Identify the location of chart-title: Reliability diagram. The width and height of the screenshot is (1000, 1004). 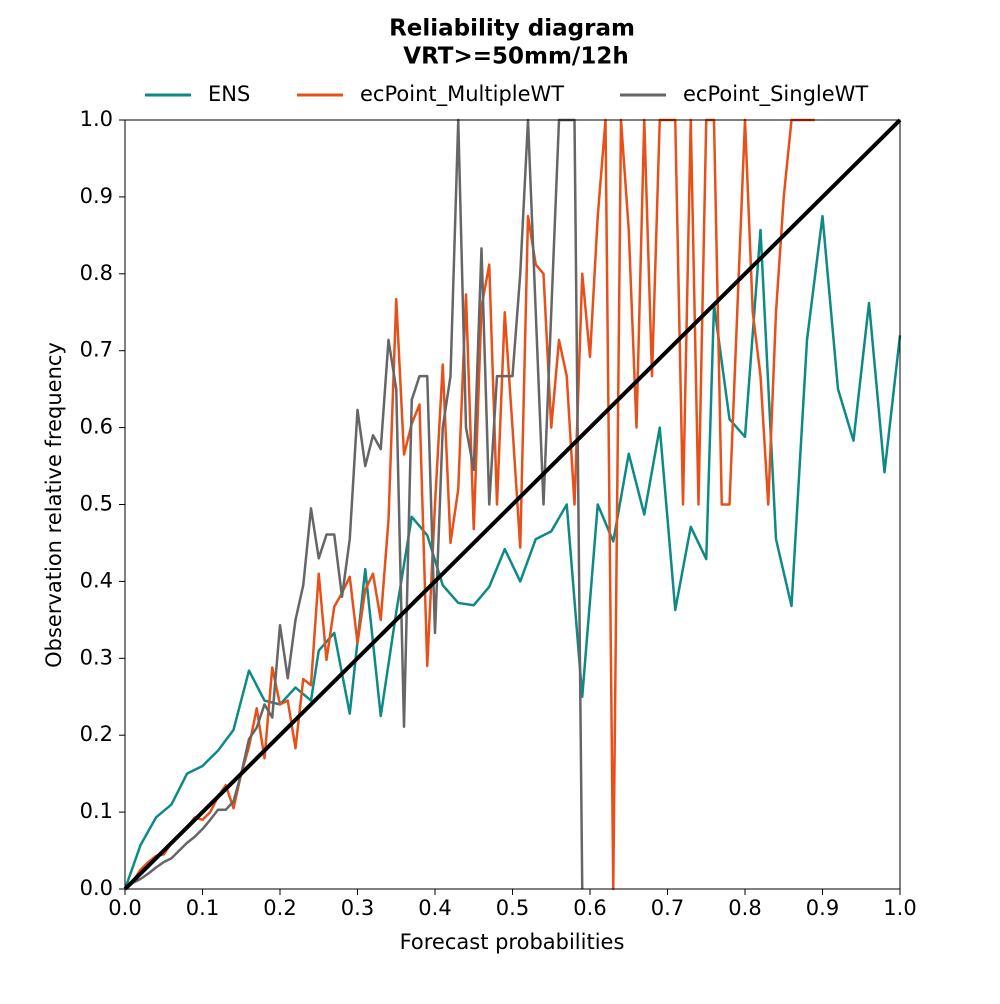
(512, 29).